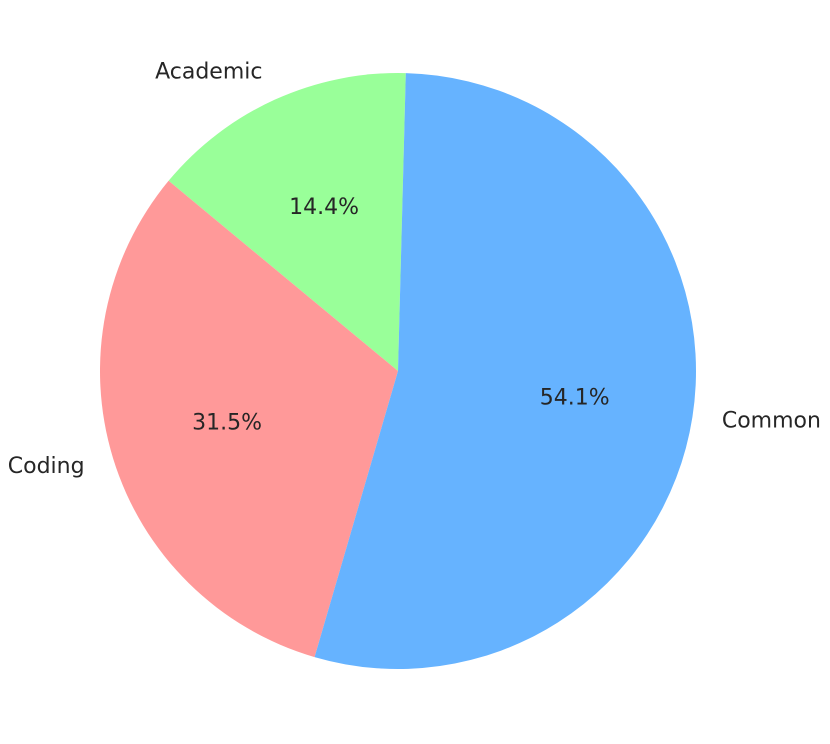 The height and width of the screenshot is (744, 830). Describe the element at coordinates (227, 422) in the screenshot. I see `value-label: 31.5%` at that location.